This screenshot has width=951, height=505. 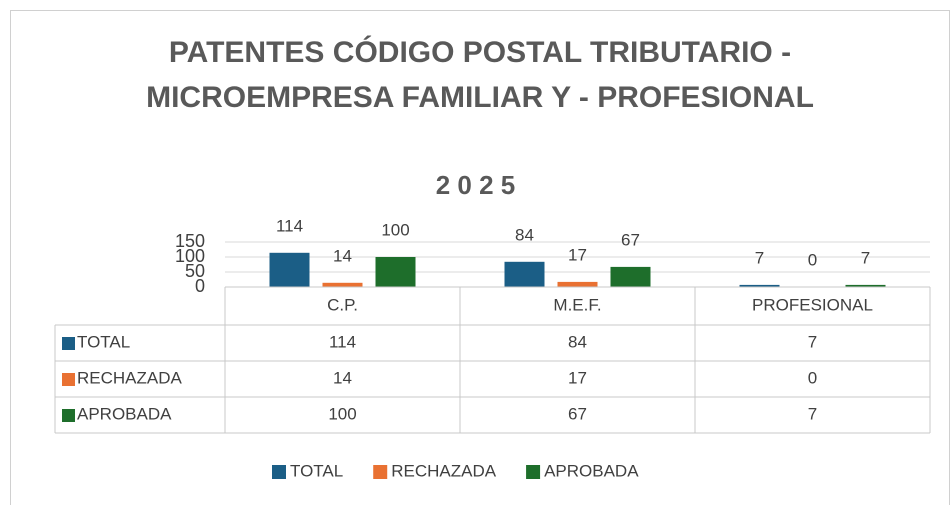 I want to click on table-cell: 14, so click(x=342, y=377).